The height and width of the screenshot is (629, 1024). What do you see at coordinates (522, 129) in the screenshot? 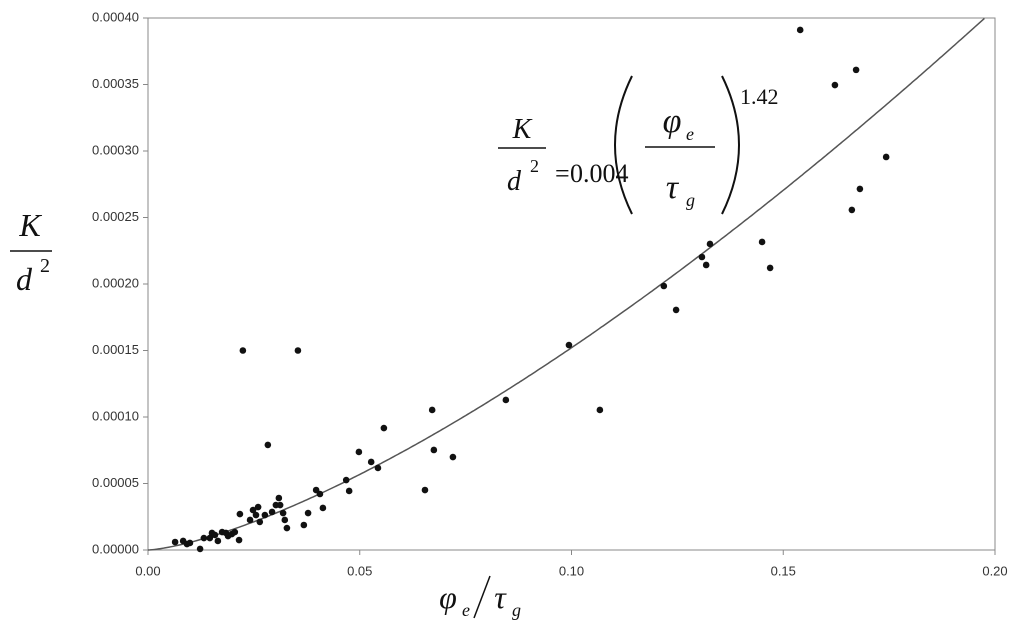
I see `equation-numerator: K` at bounding box center [522, 129].